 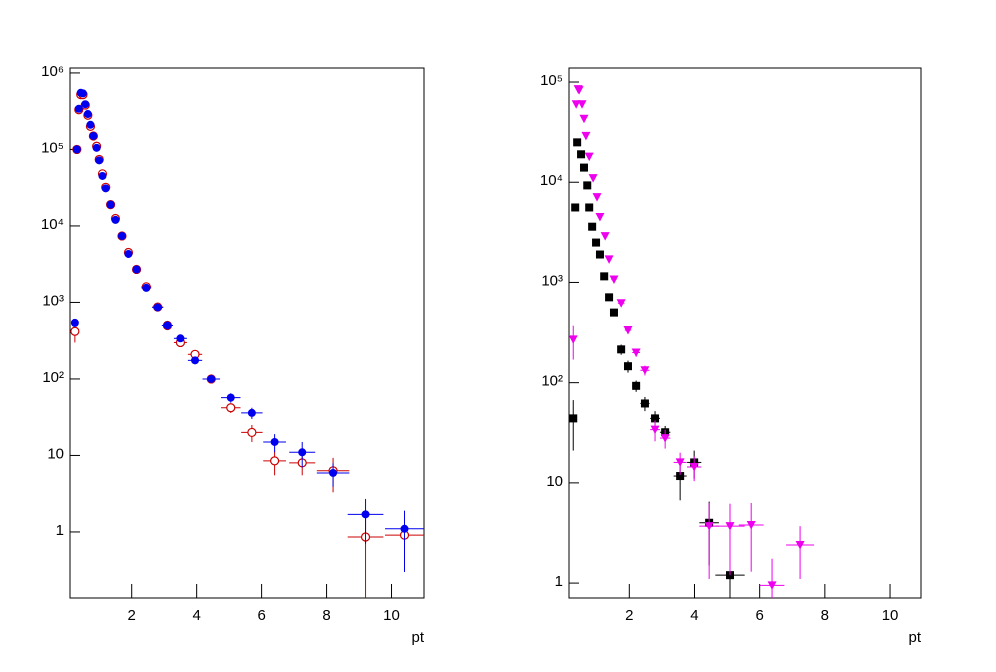 I want to click on y-tick-label: 10, so click(x=554, y=481).